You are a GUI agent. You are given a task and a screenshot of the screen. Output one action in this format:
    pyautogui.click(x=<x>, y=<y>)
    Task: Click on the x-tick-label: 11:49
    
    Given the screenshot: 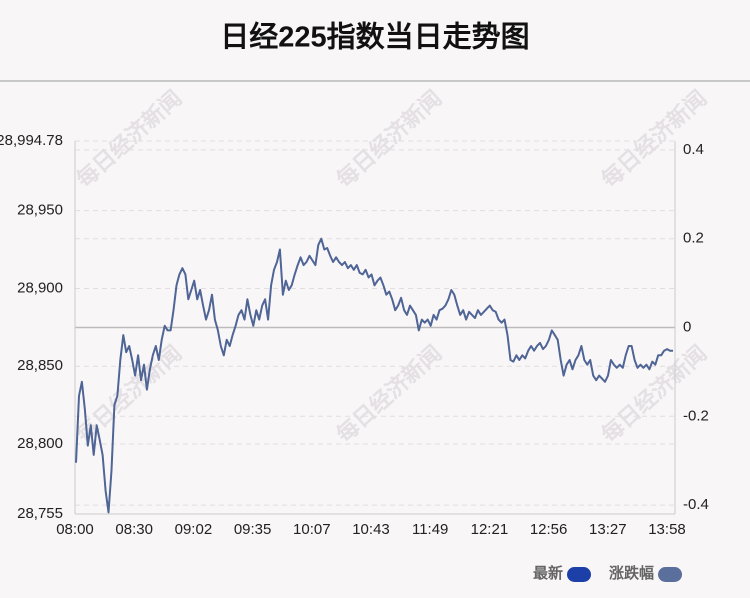 What is the action you would take?
    pyautogui.click(x=430, y=529)
    